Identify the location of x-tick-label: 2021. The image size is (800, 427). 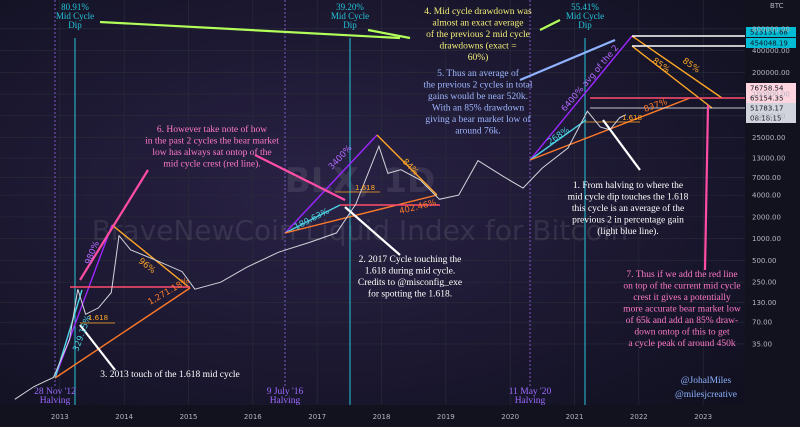
(575, 417).